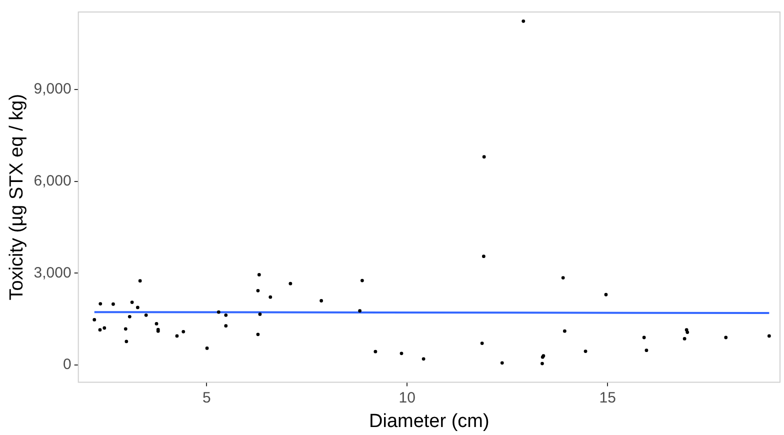 The width and height of the screenshot is (784, 435). What do you see at coordinates (53, 181) in the screenshot?
I see `y-tick-label: 6,000` at bounding box center [53, 181].